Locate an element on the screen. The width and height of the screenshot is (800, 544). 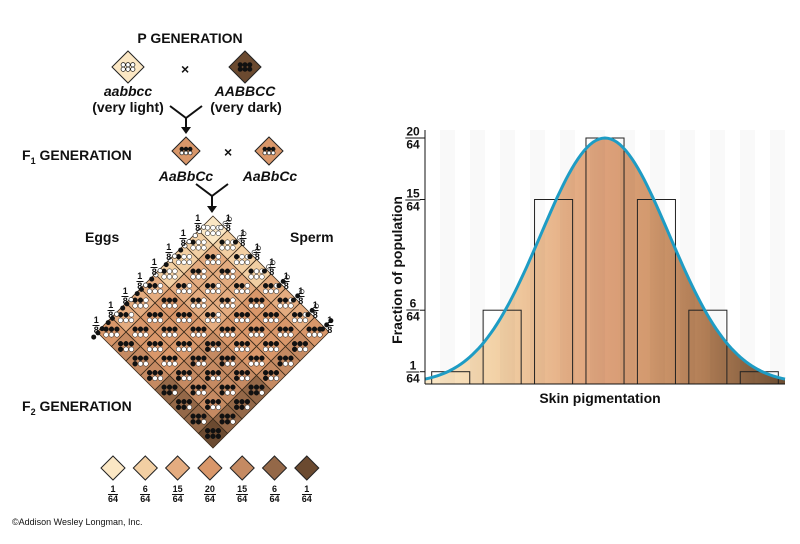
shade-band is located at coordinates (447, 257).